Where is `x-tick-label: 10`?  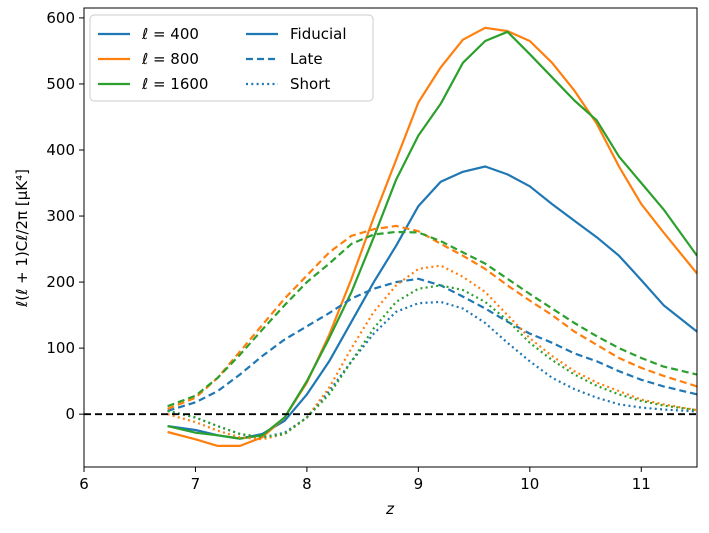
x-tick-label: 10 is located at coordinates (529, 484).